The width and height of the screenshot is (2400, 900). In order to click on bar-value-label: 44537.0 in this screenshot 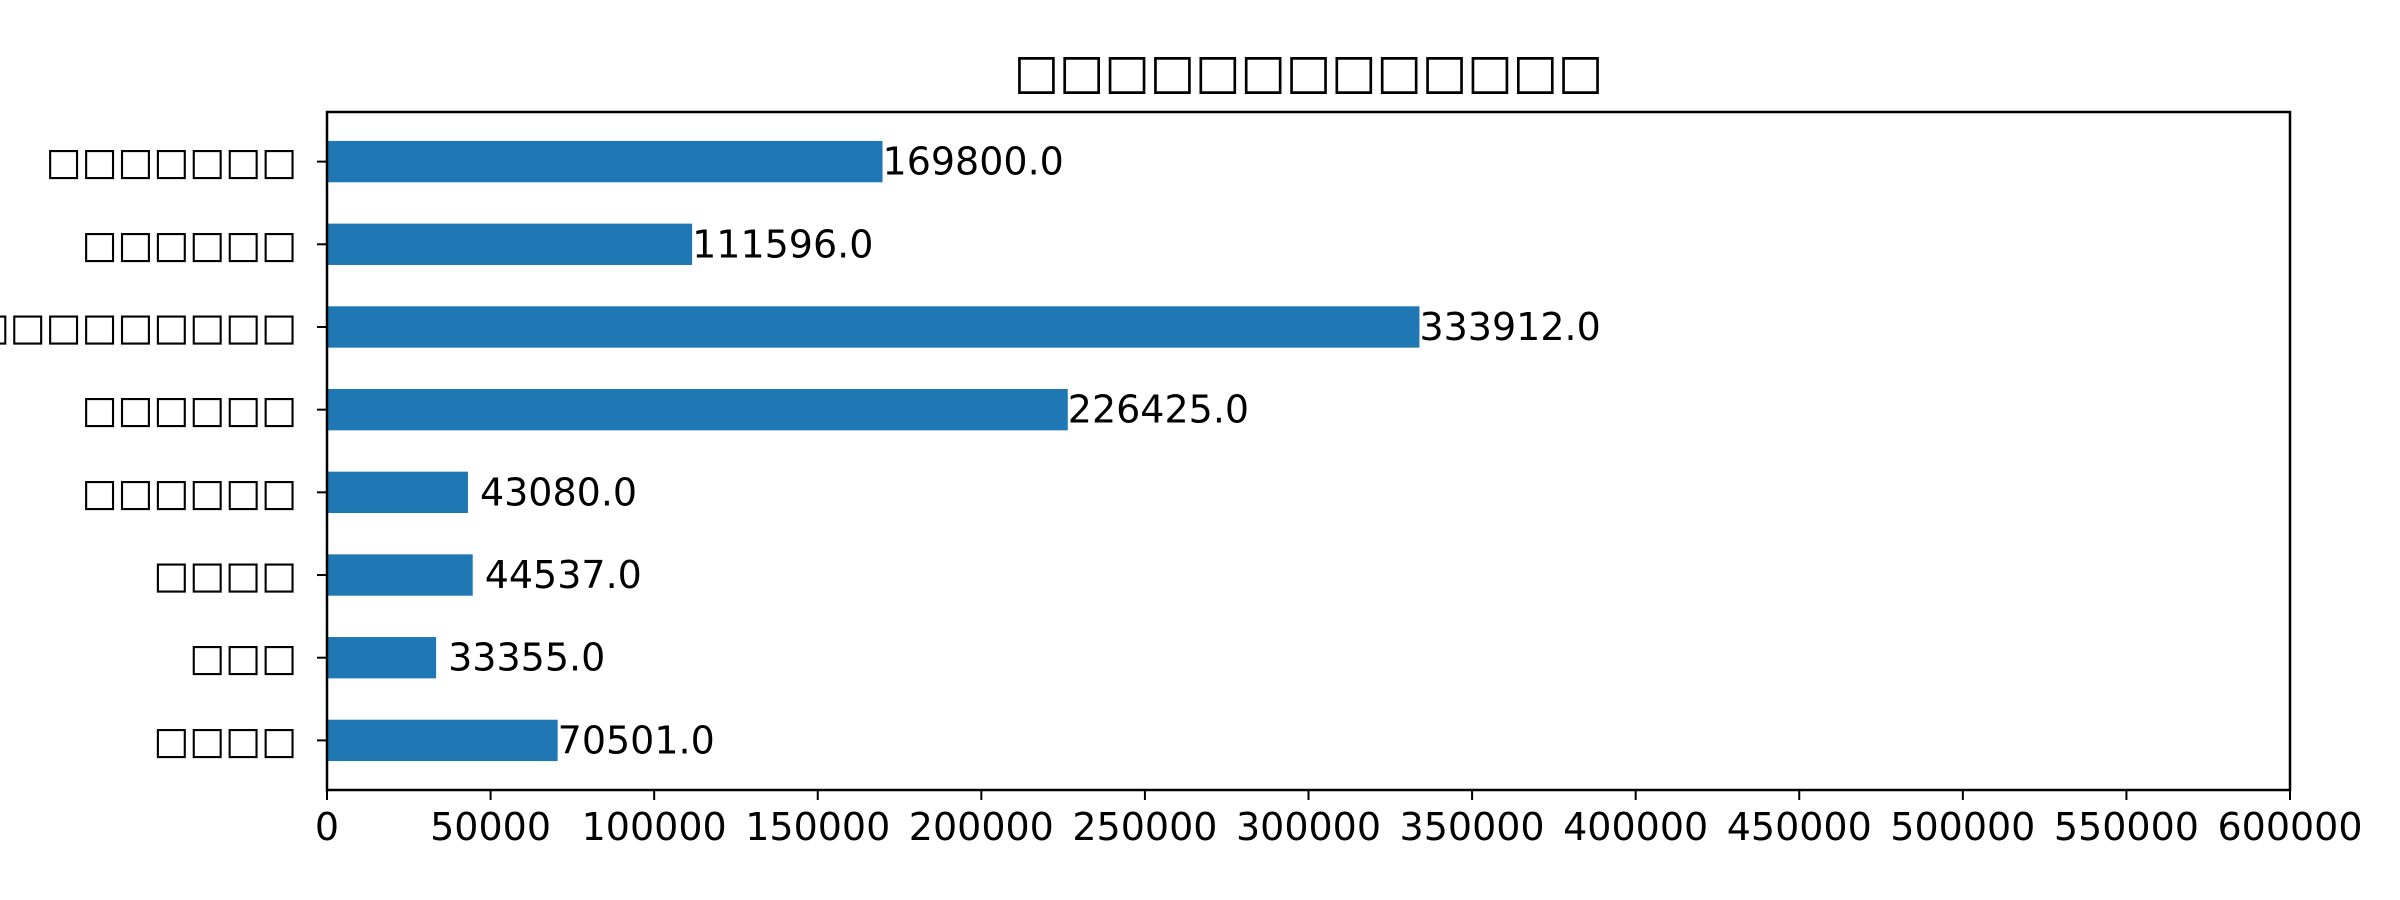, I will do `click(563, 575)`.